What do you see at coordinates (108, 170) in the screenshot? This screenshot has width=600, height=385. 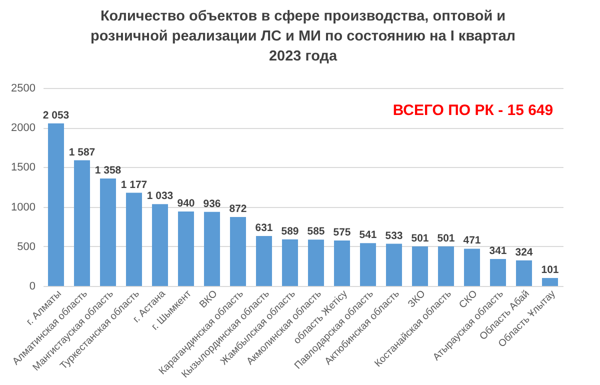 I see `data-label: 1 358` at bounding box center [108, 170].